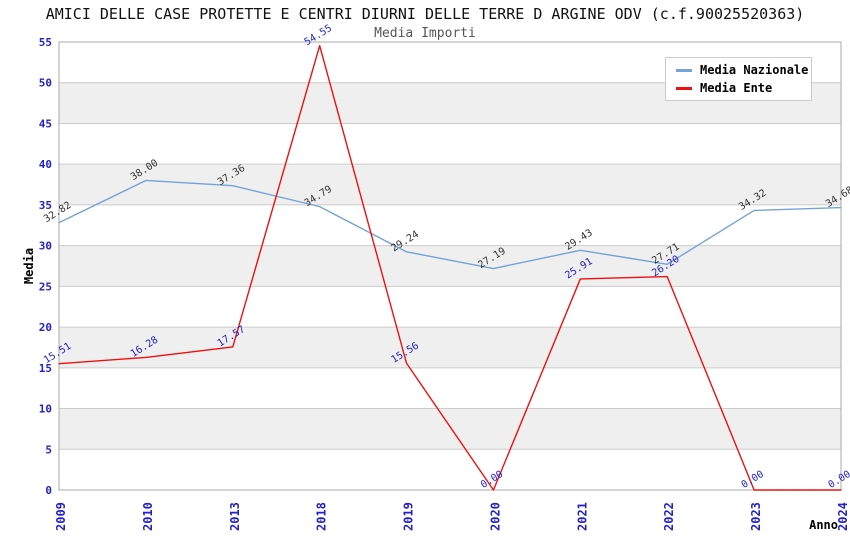 The width and height of the screenshot is (850, 550). Describe the element at coordinates (29, 266) in the screenshot. I see `y-axis-title: Media` at that location.